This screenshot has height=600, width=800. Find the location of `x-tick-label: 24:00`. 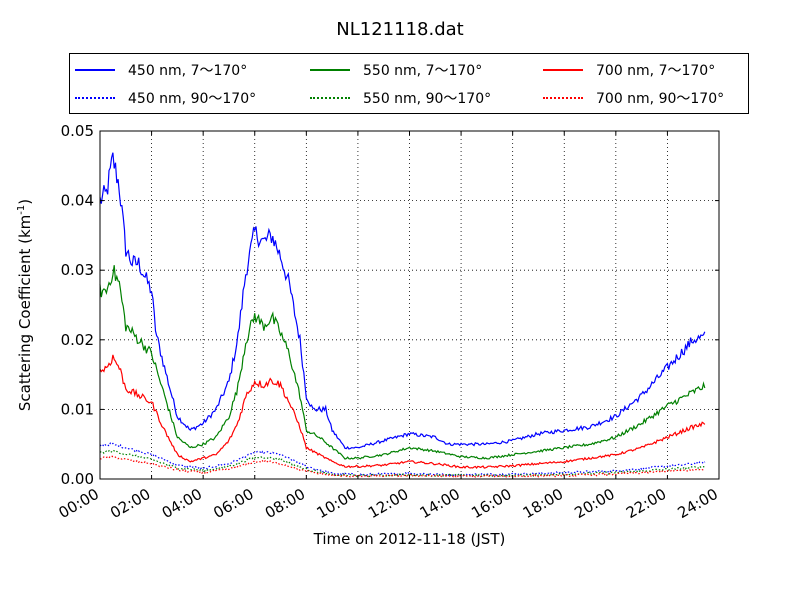

x-tick-label: 24:00 is located at coordinates (698, 503).